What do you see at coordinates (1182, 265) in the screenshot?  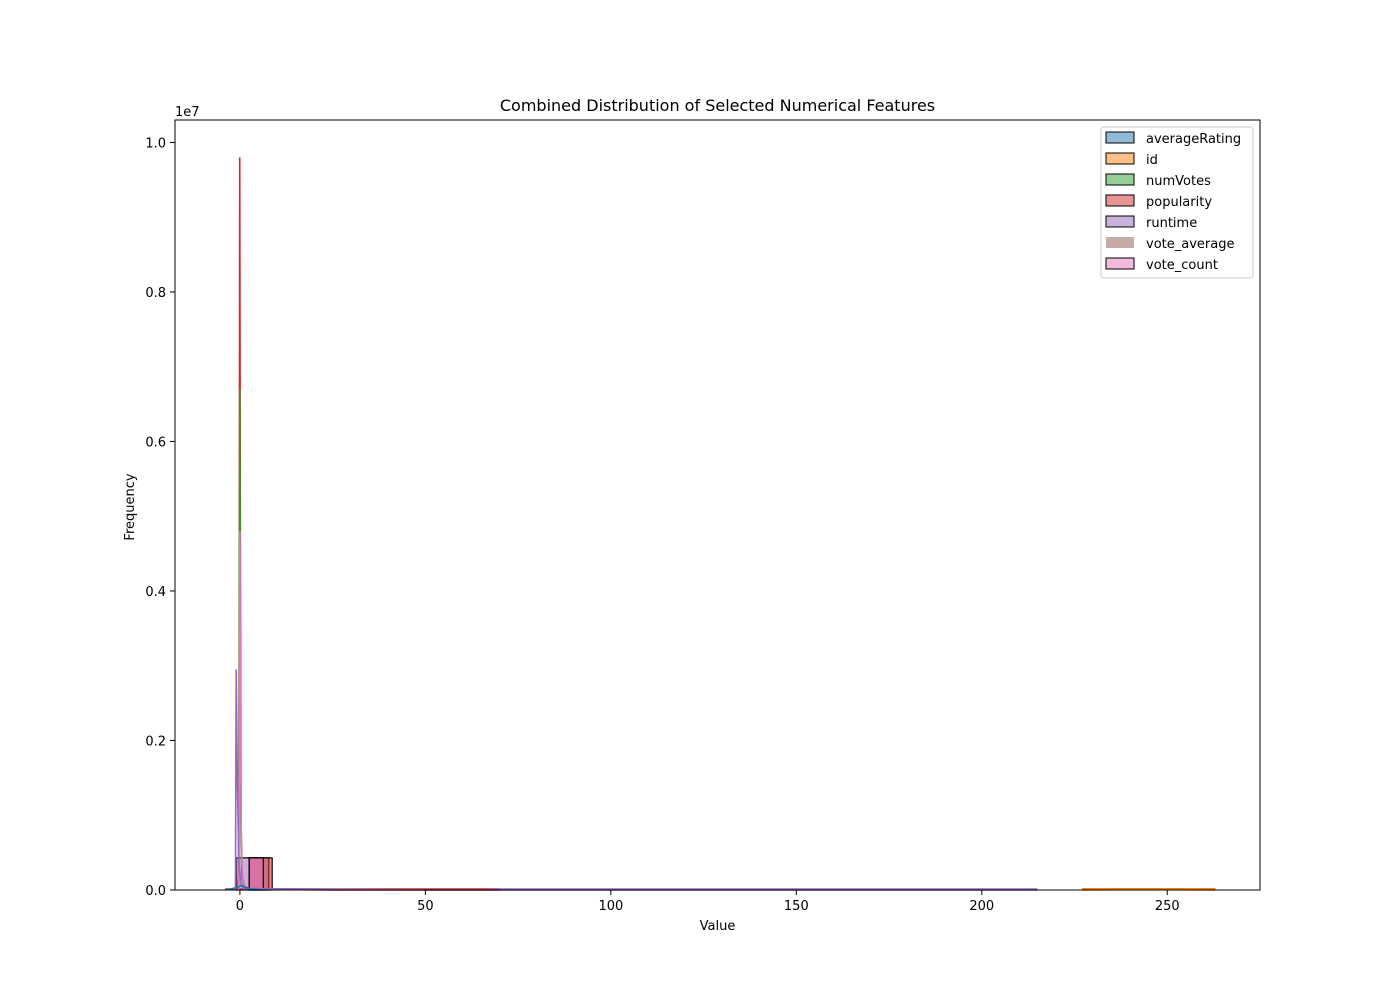 I see `legend-label-vote-count: vote_count` at bounding box center [1182, 265].